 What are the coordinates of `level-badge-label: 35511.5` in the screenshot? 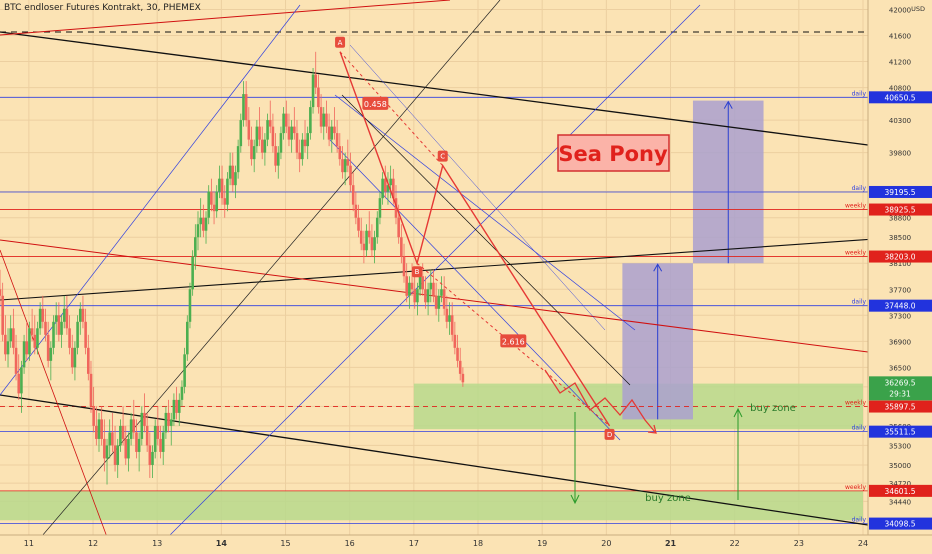 It's located at (899, 432).